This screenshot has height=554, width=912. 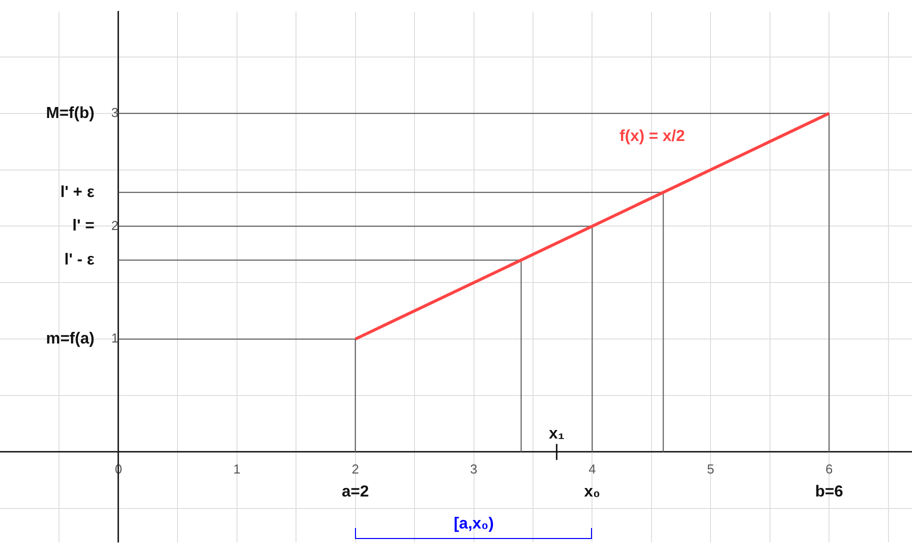 I want to click on x-tick-label: 4, so click(x=592, y=468).